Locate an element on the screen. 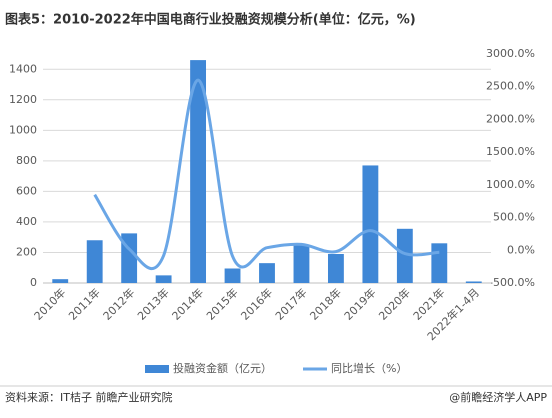  y2-tick-label: 1000.0% is located at coordinates (510, 184).